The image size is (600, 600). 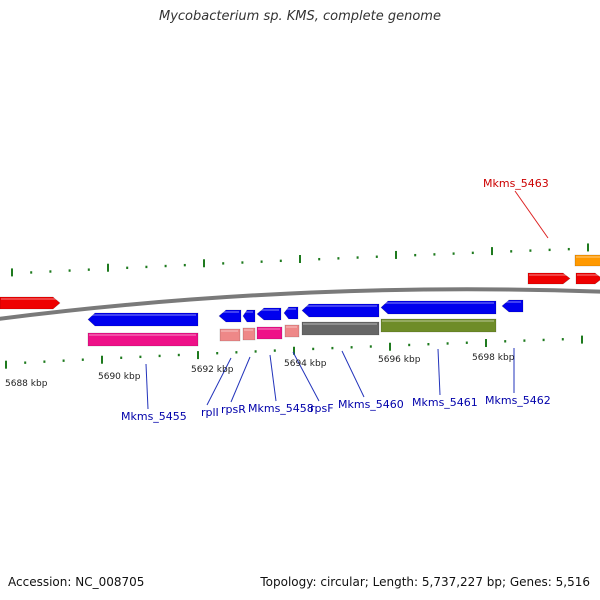 I want to click on gene-label-mkms-5458: Mkms_5458, so click(x=281, y=408).